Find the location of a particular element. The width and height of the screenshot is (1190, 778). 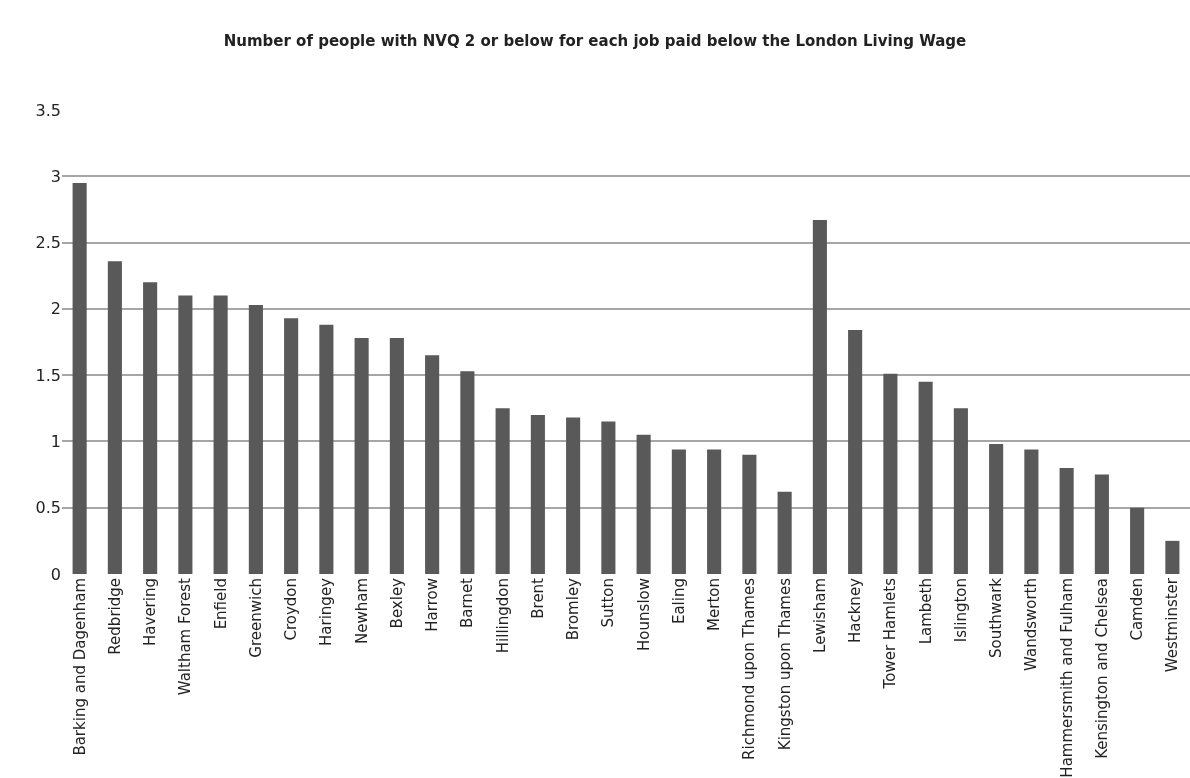

x-tick-label: Westminster is located at coordinates (1172, 625).